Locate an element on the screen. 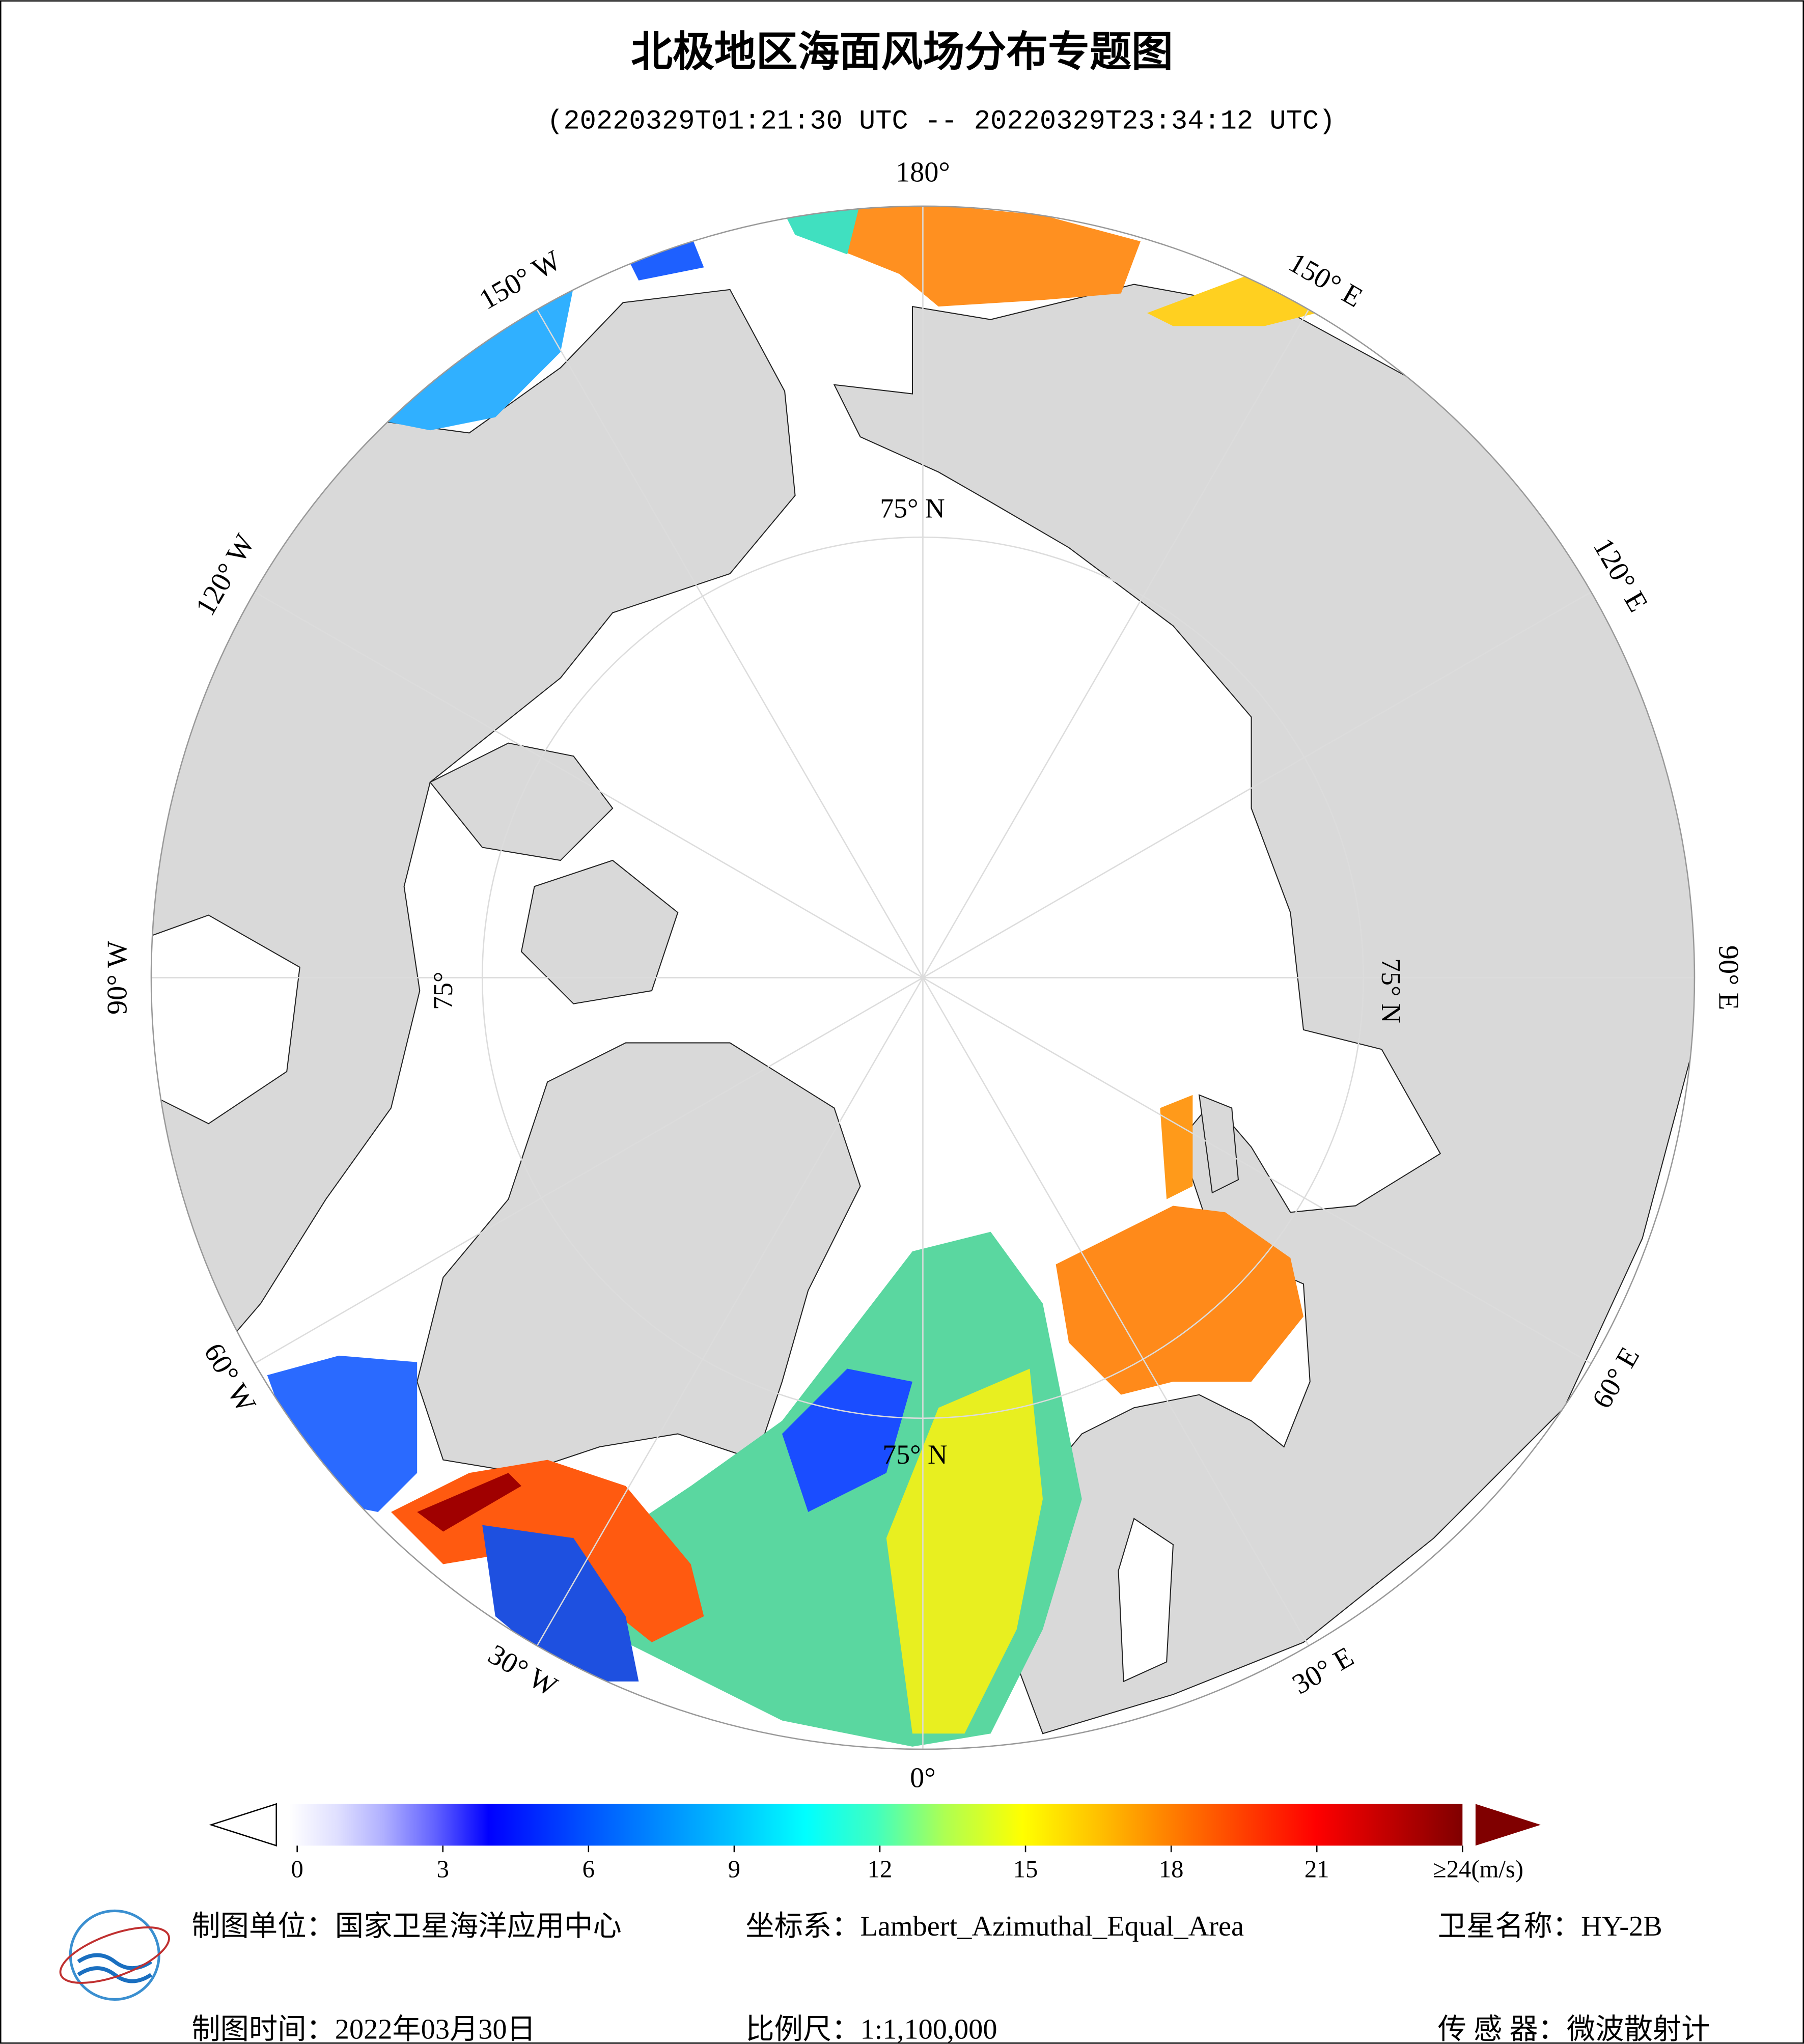 The image size is (1804, 2044). colorbar-tick-label: 3 is located at coordinates (443, 1869).